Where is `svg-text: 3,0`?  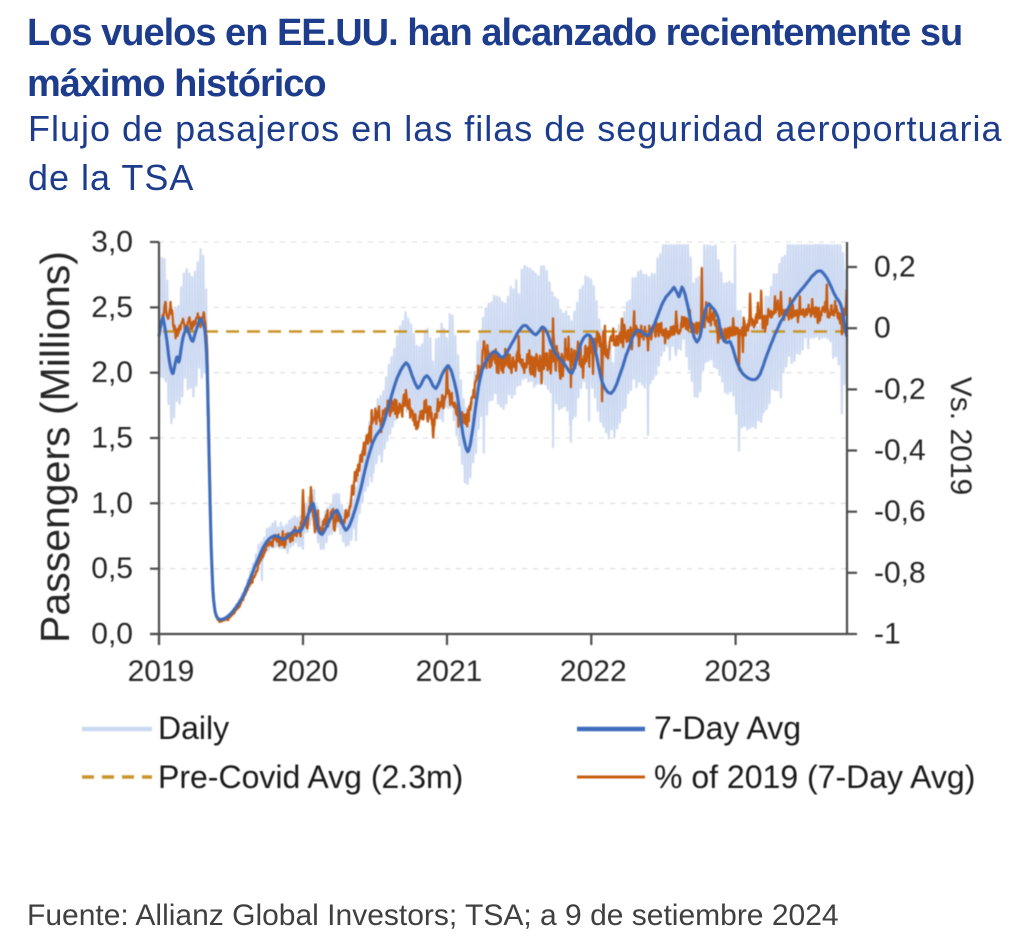
svg-text: 3,0 is located at coordinates (112, 242).